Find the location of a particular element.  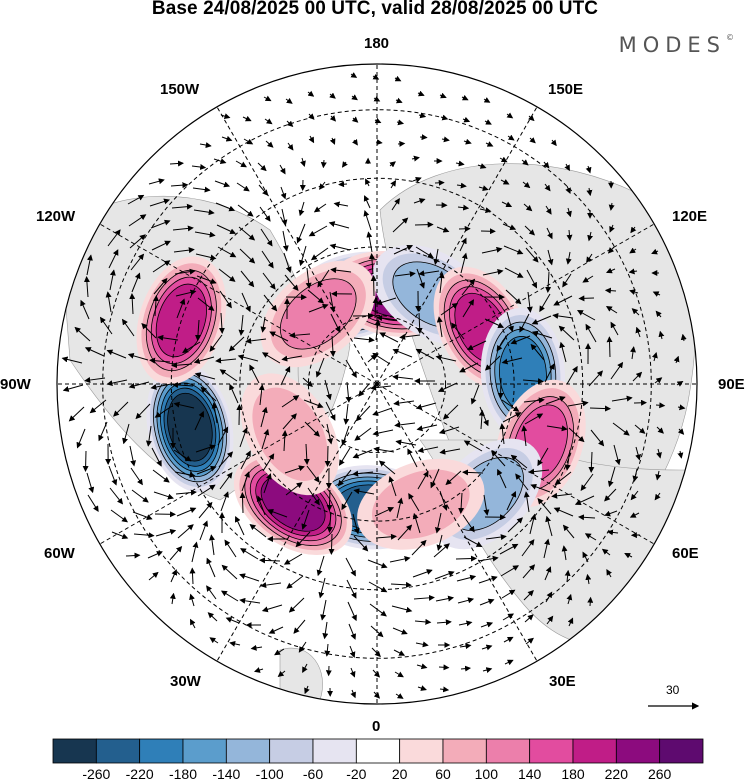

anomaly-contour is located at coordinates (190, 427).